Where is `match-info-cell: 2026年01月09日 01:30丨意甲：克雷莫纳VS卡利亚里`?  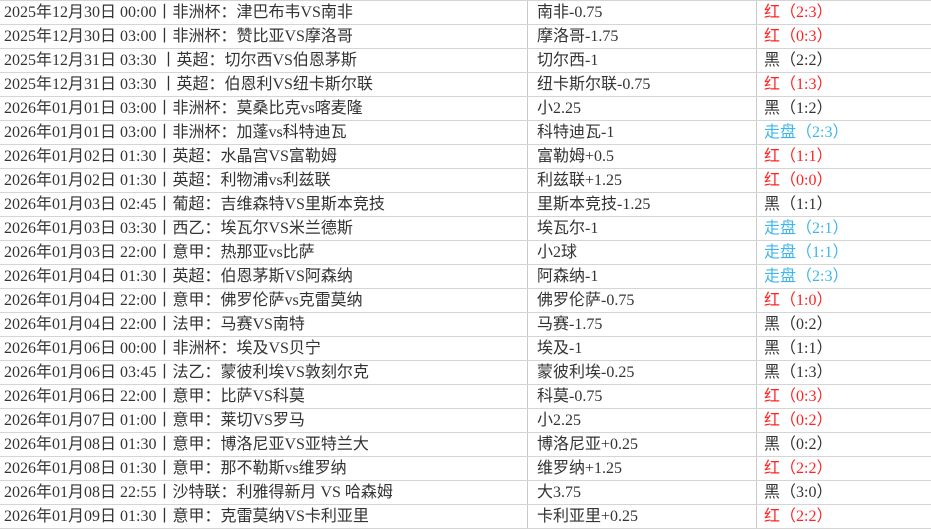 match-info-cell: 2026年01月09日 01:30丨意甲：克雷莫纳VS卡利亚里 is located at coordinates (264, 516).